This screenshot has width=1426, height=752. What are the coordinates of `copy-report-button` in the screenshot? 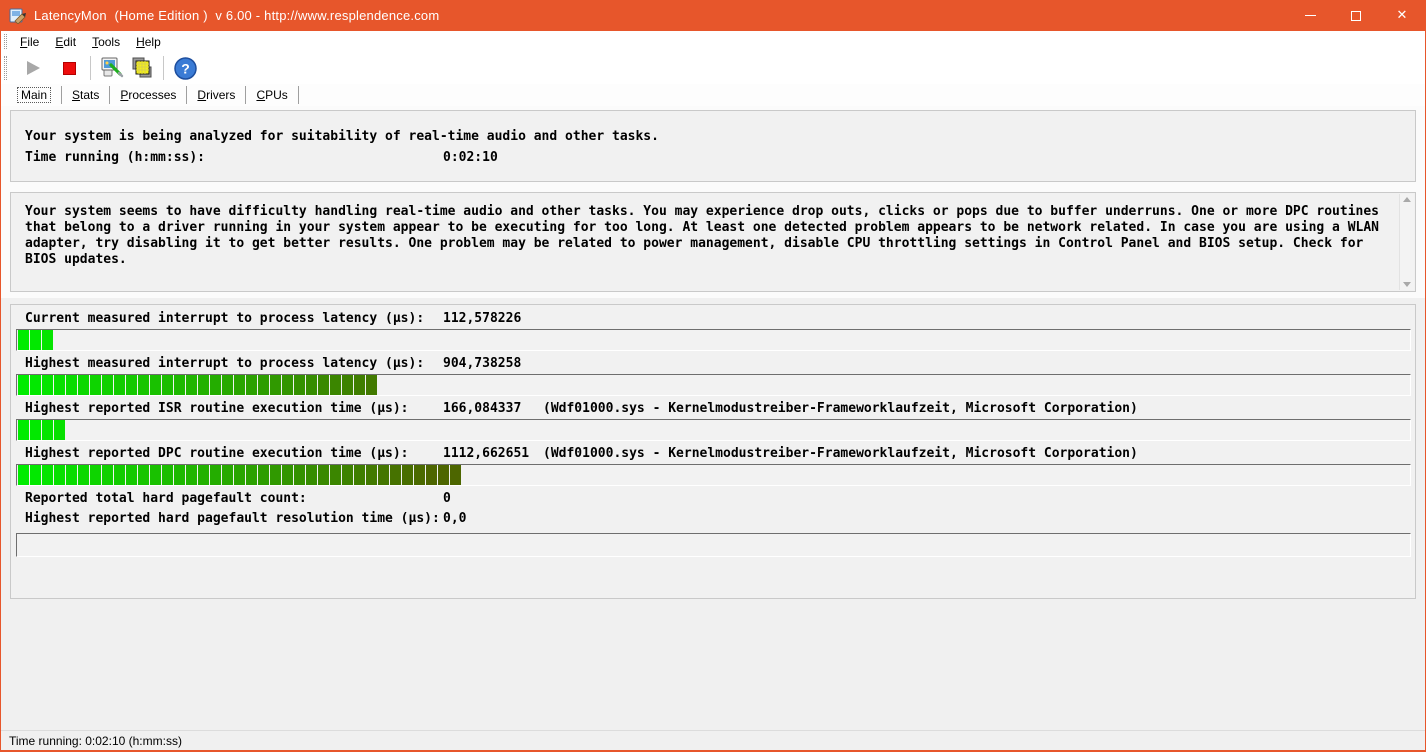 It's located at (142, 68).